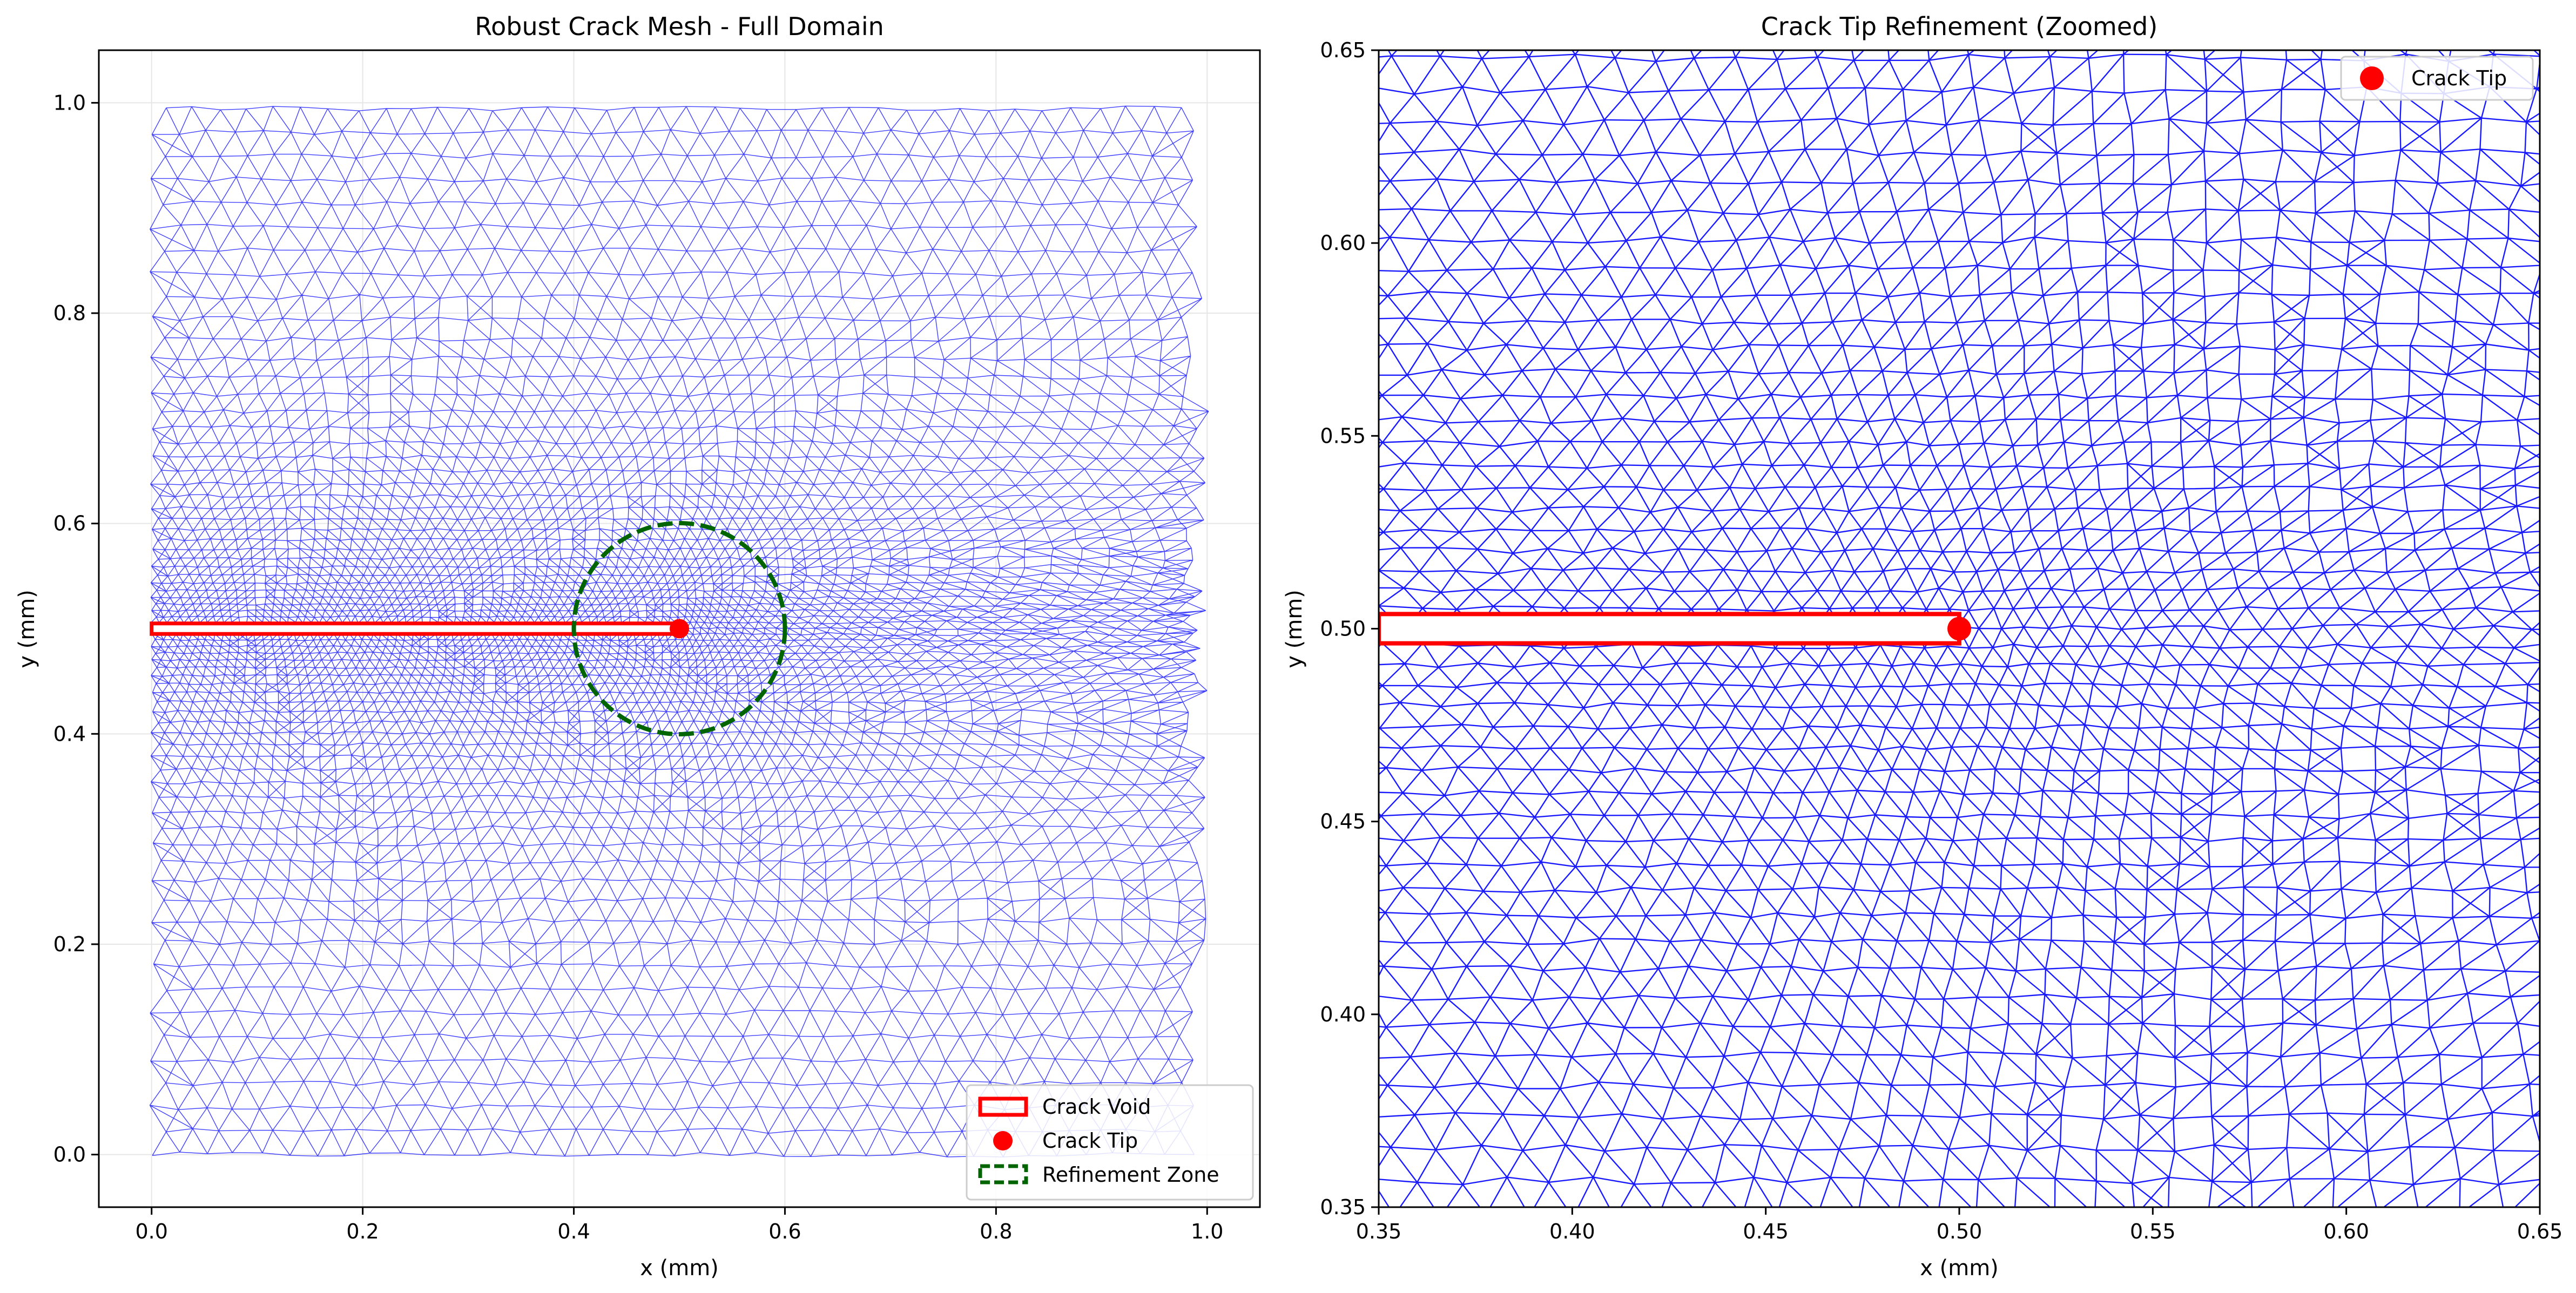 This screenshot has height=1293, width=2576. Describe the element at coordinates (1343, 822) in the screenshot. I see `y-tick-label: 0.45` at that location.